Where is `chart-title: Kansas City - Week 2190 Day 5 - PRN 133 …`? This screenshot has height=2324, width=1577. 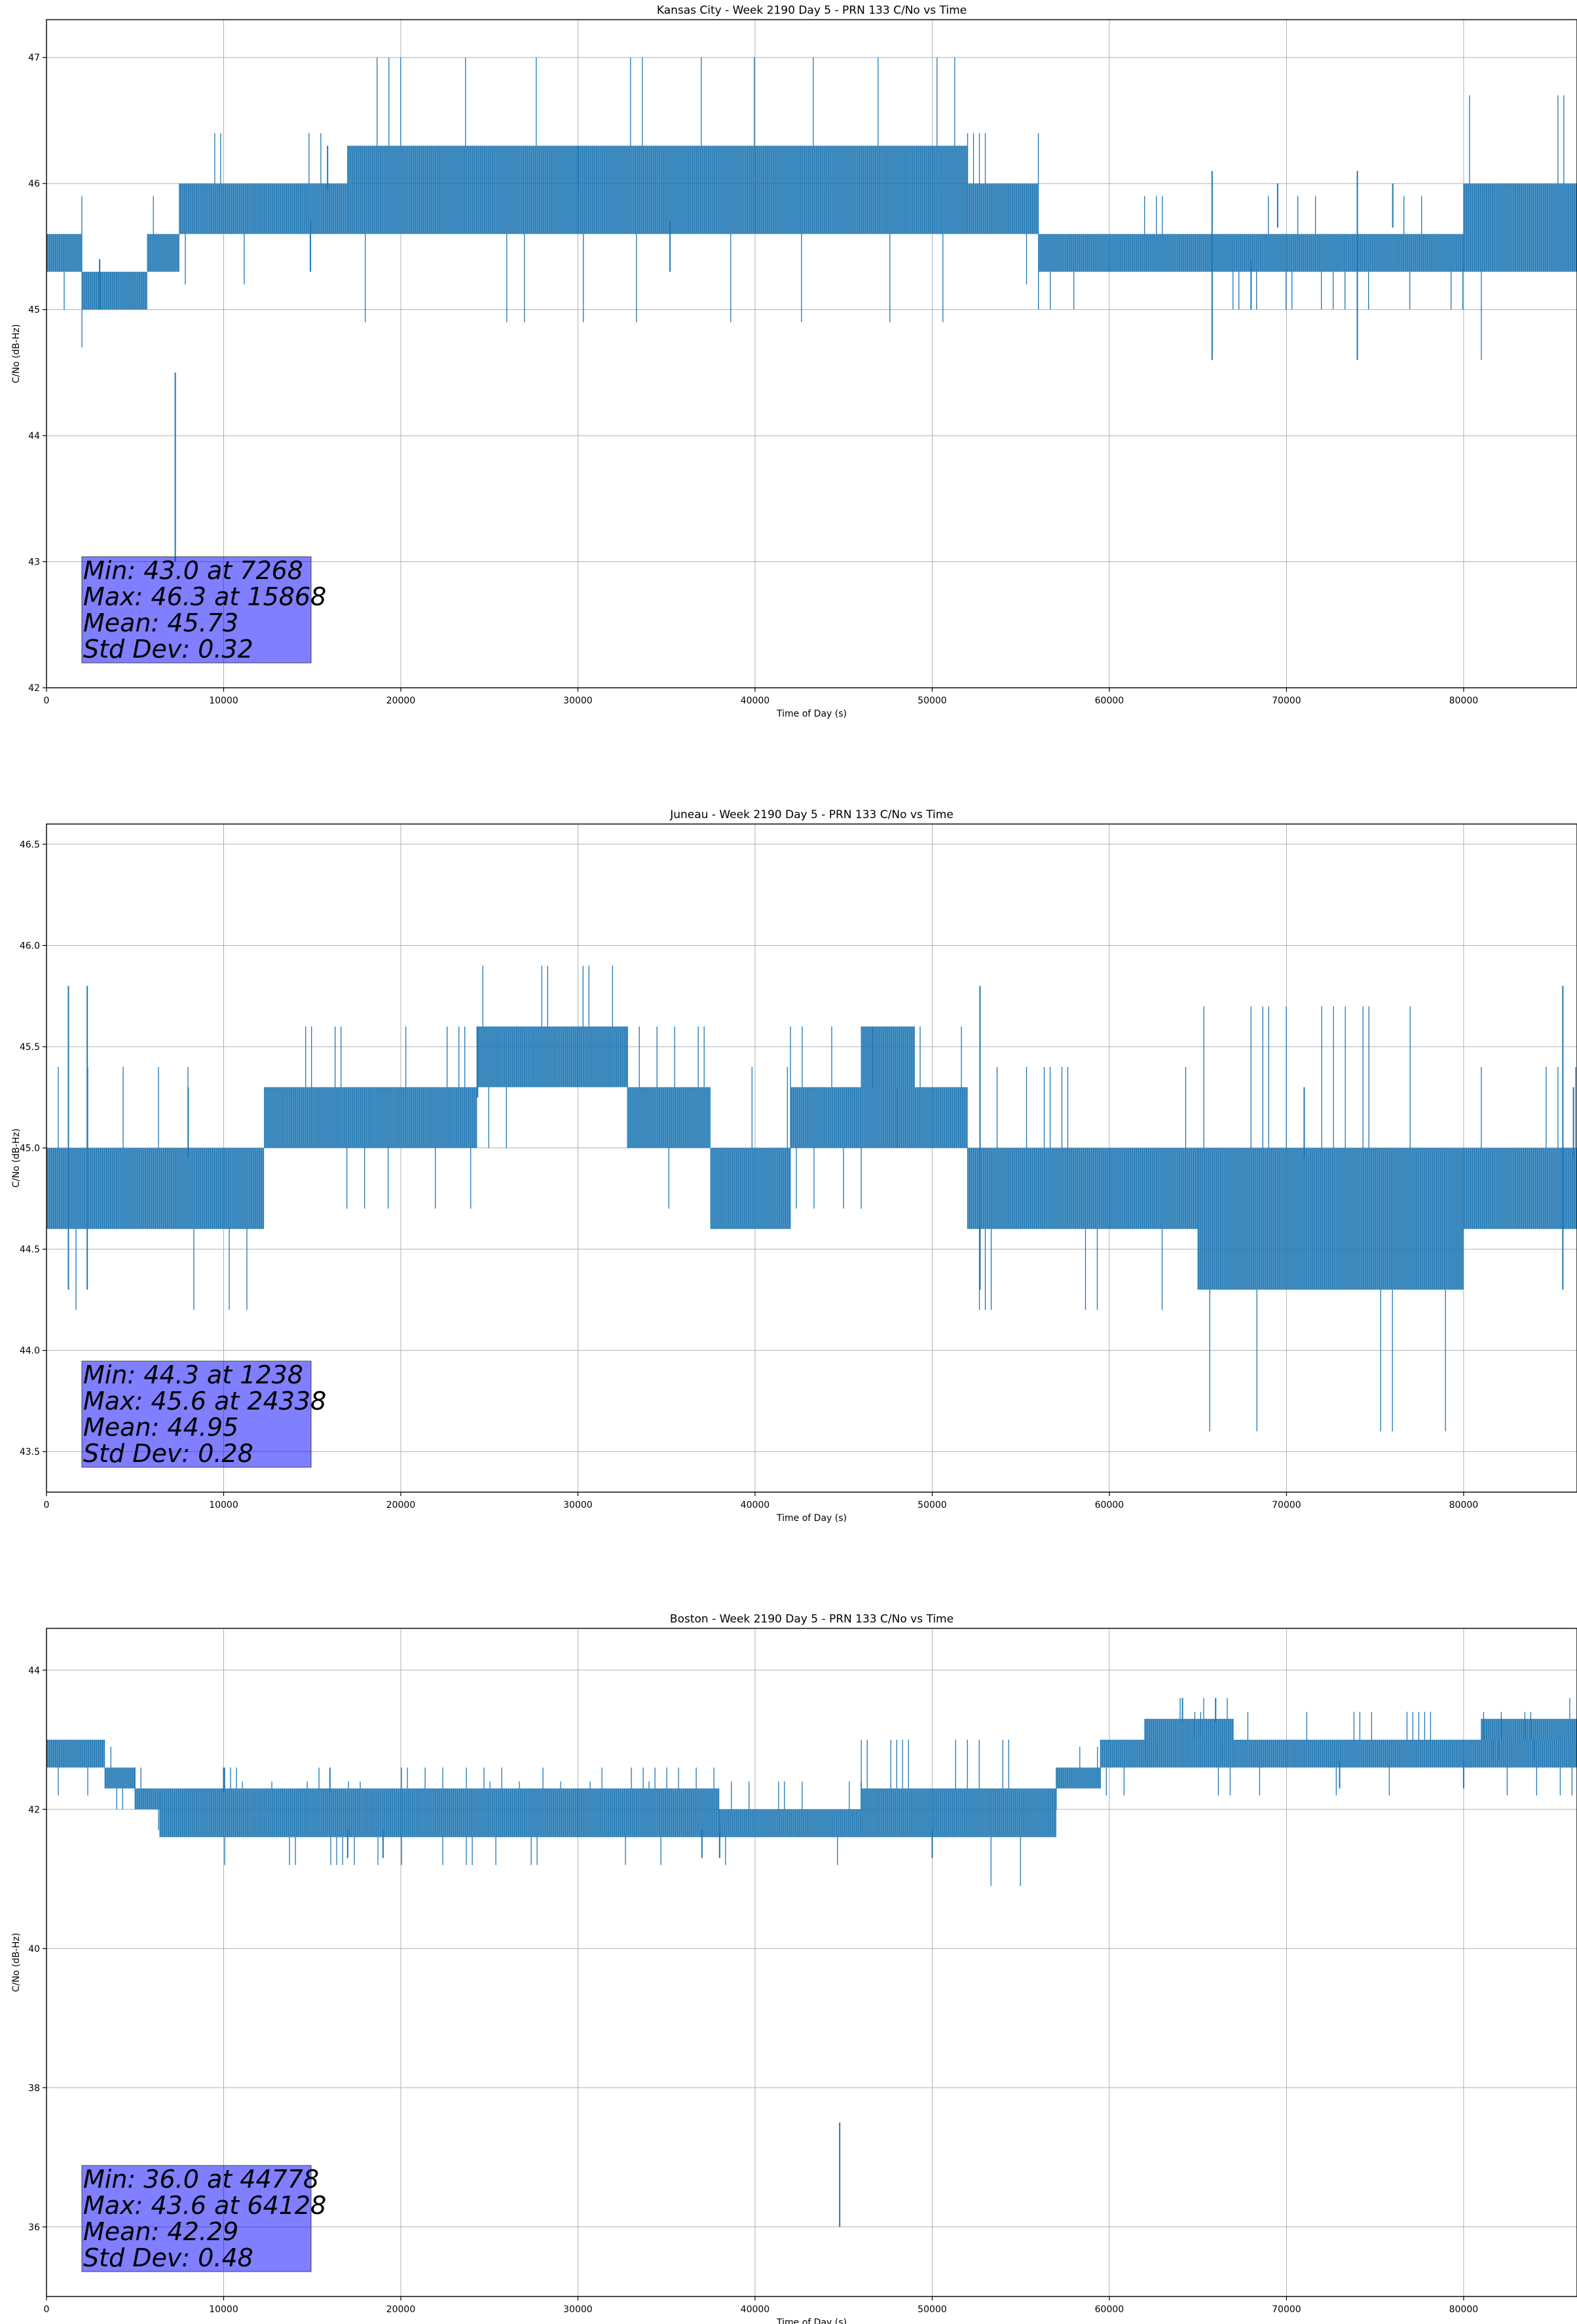
chart-title: Kansas City - Week 2190 Day 5 - PRN 133 … is located at coordinates (812, 10).